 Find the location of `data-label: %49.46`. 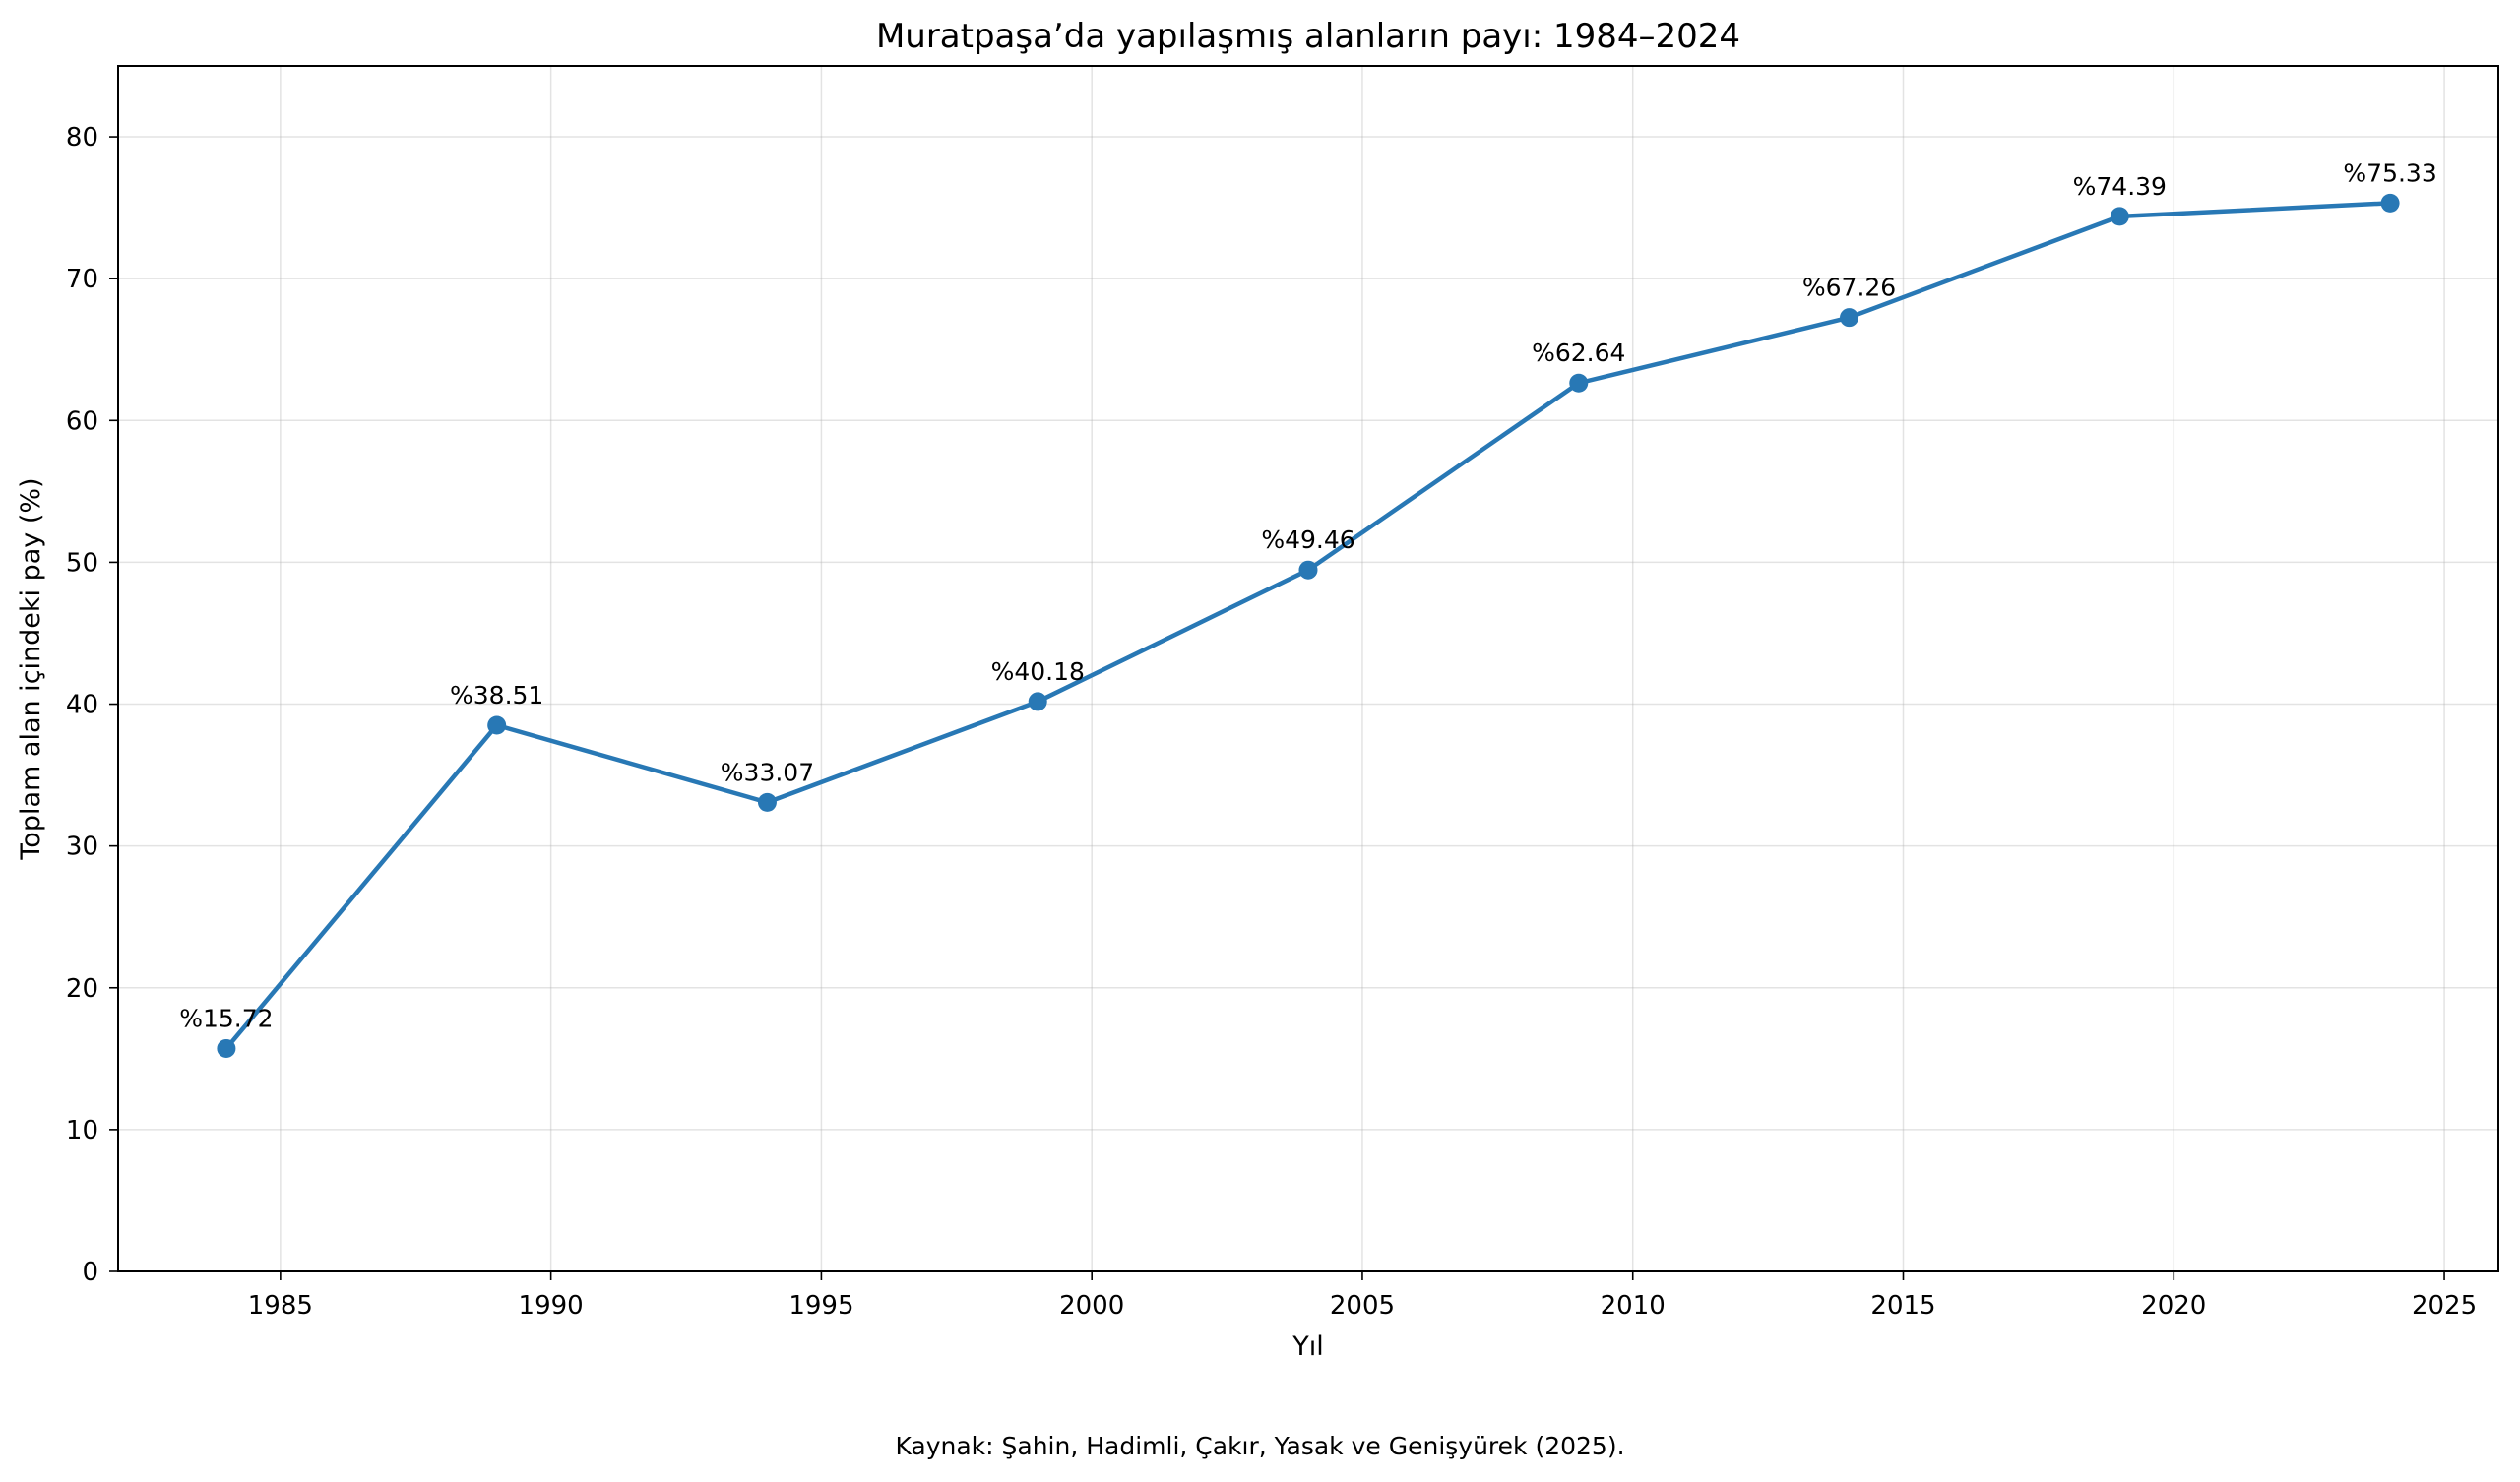

data-label: %49.46 is located at coordinates (1307, 539).